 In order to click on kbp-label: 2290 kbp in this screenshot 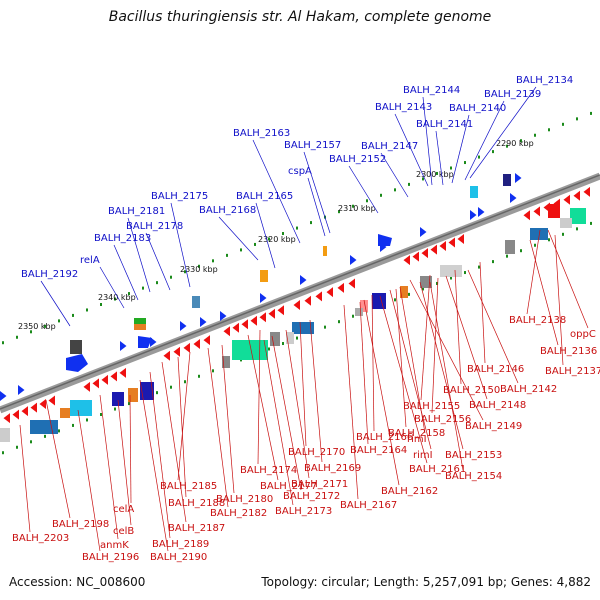, I will do `click(515, 143)`.